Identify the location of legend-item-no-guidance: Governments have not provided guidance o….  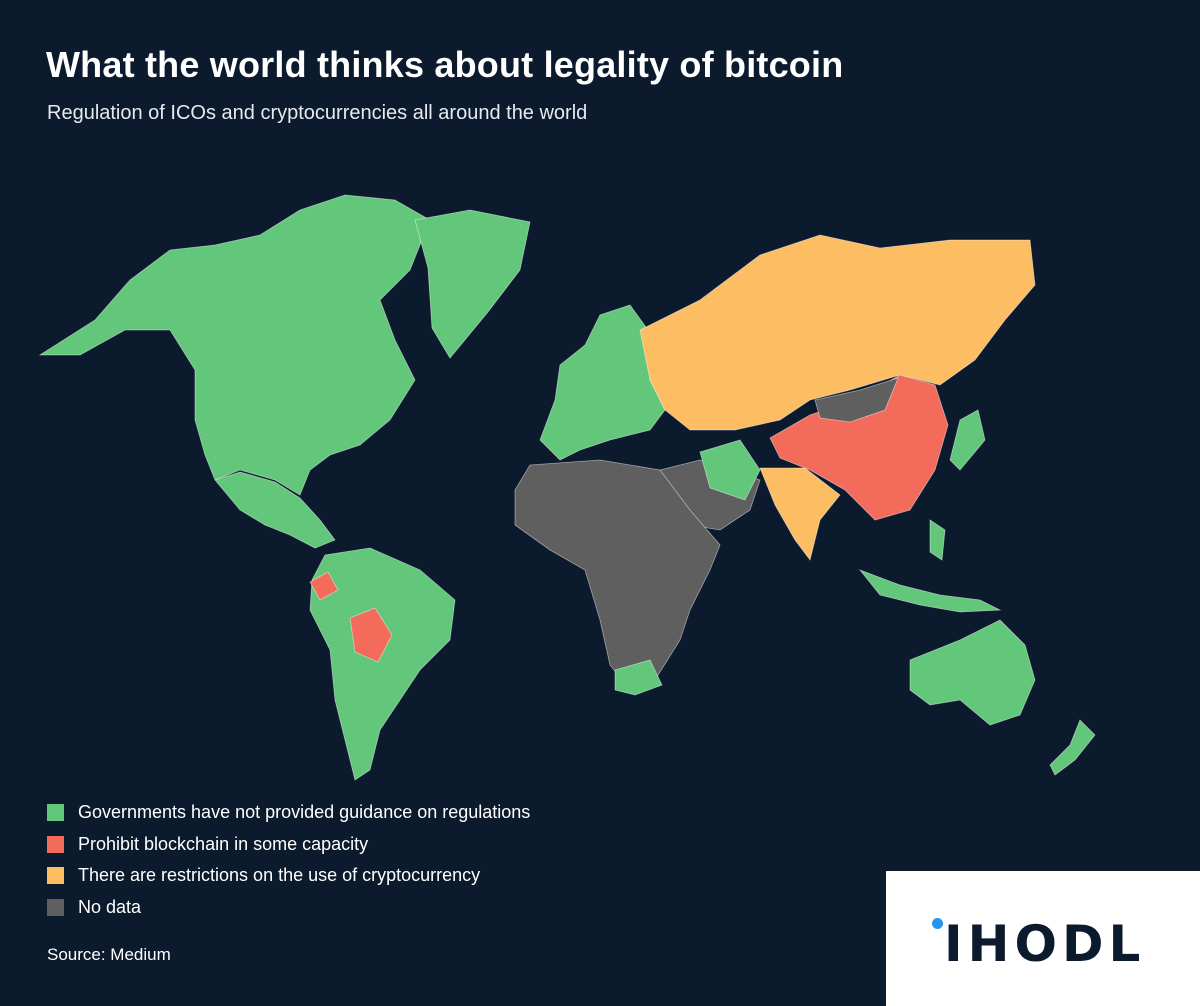
(288, 813).